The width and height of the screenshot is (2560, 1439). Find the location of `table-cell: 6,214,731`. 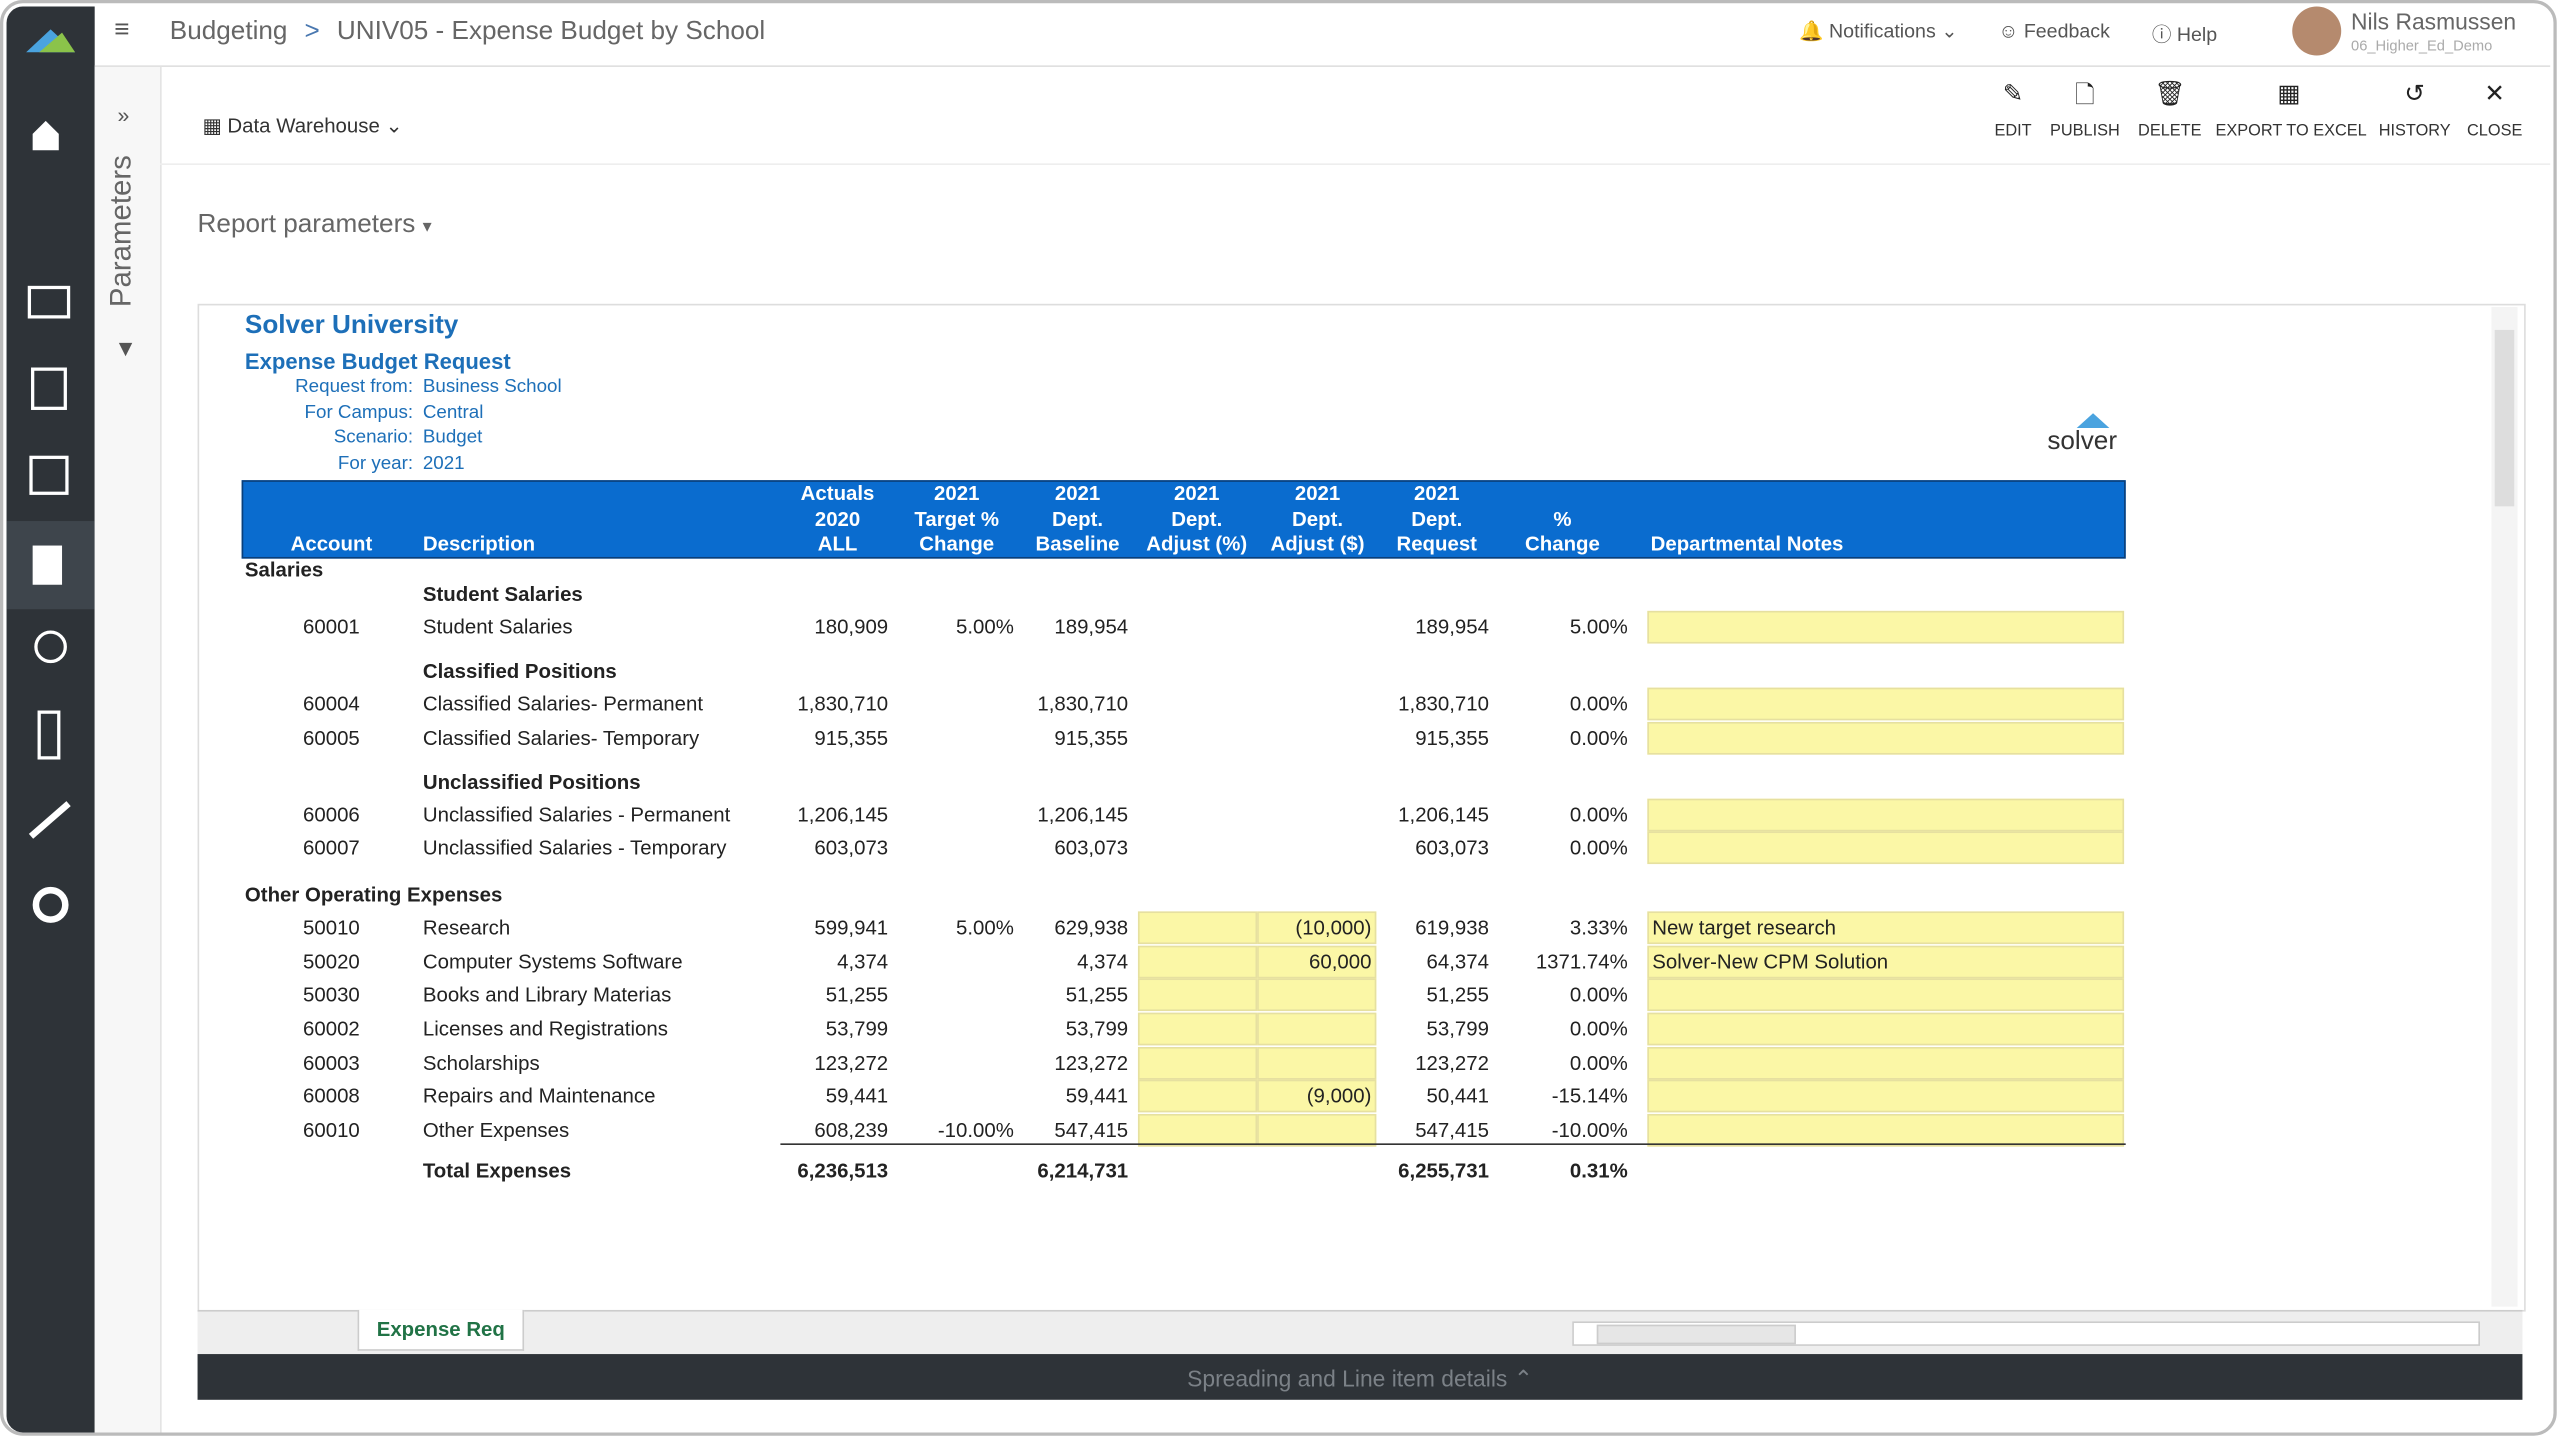

table-cell: 6,214,731 is located at coordinates (1005, 1170).